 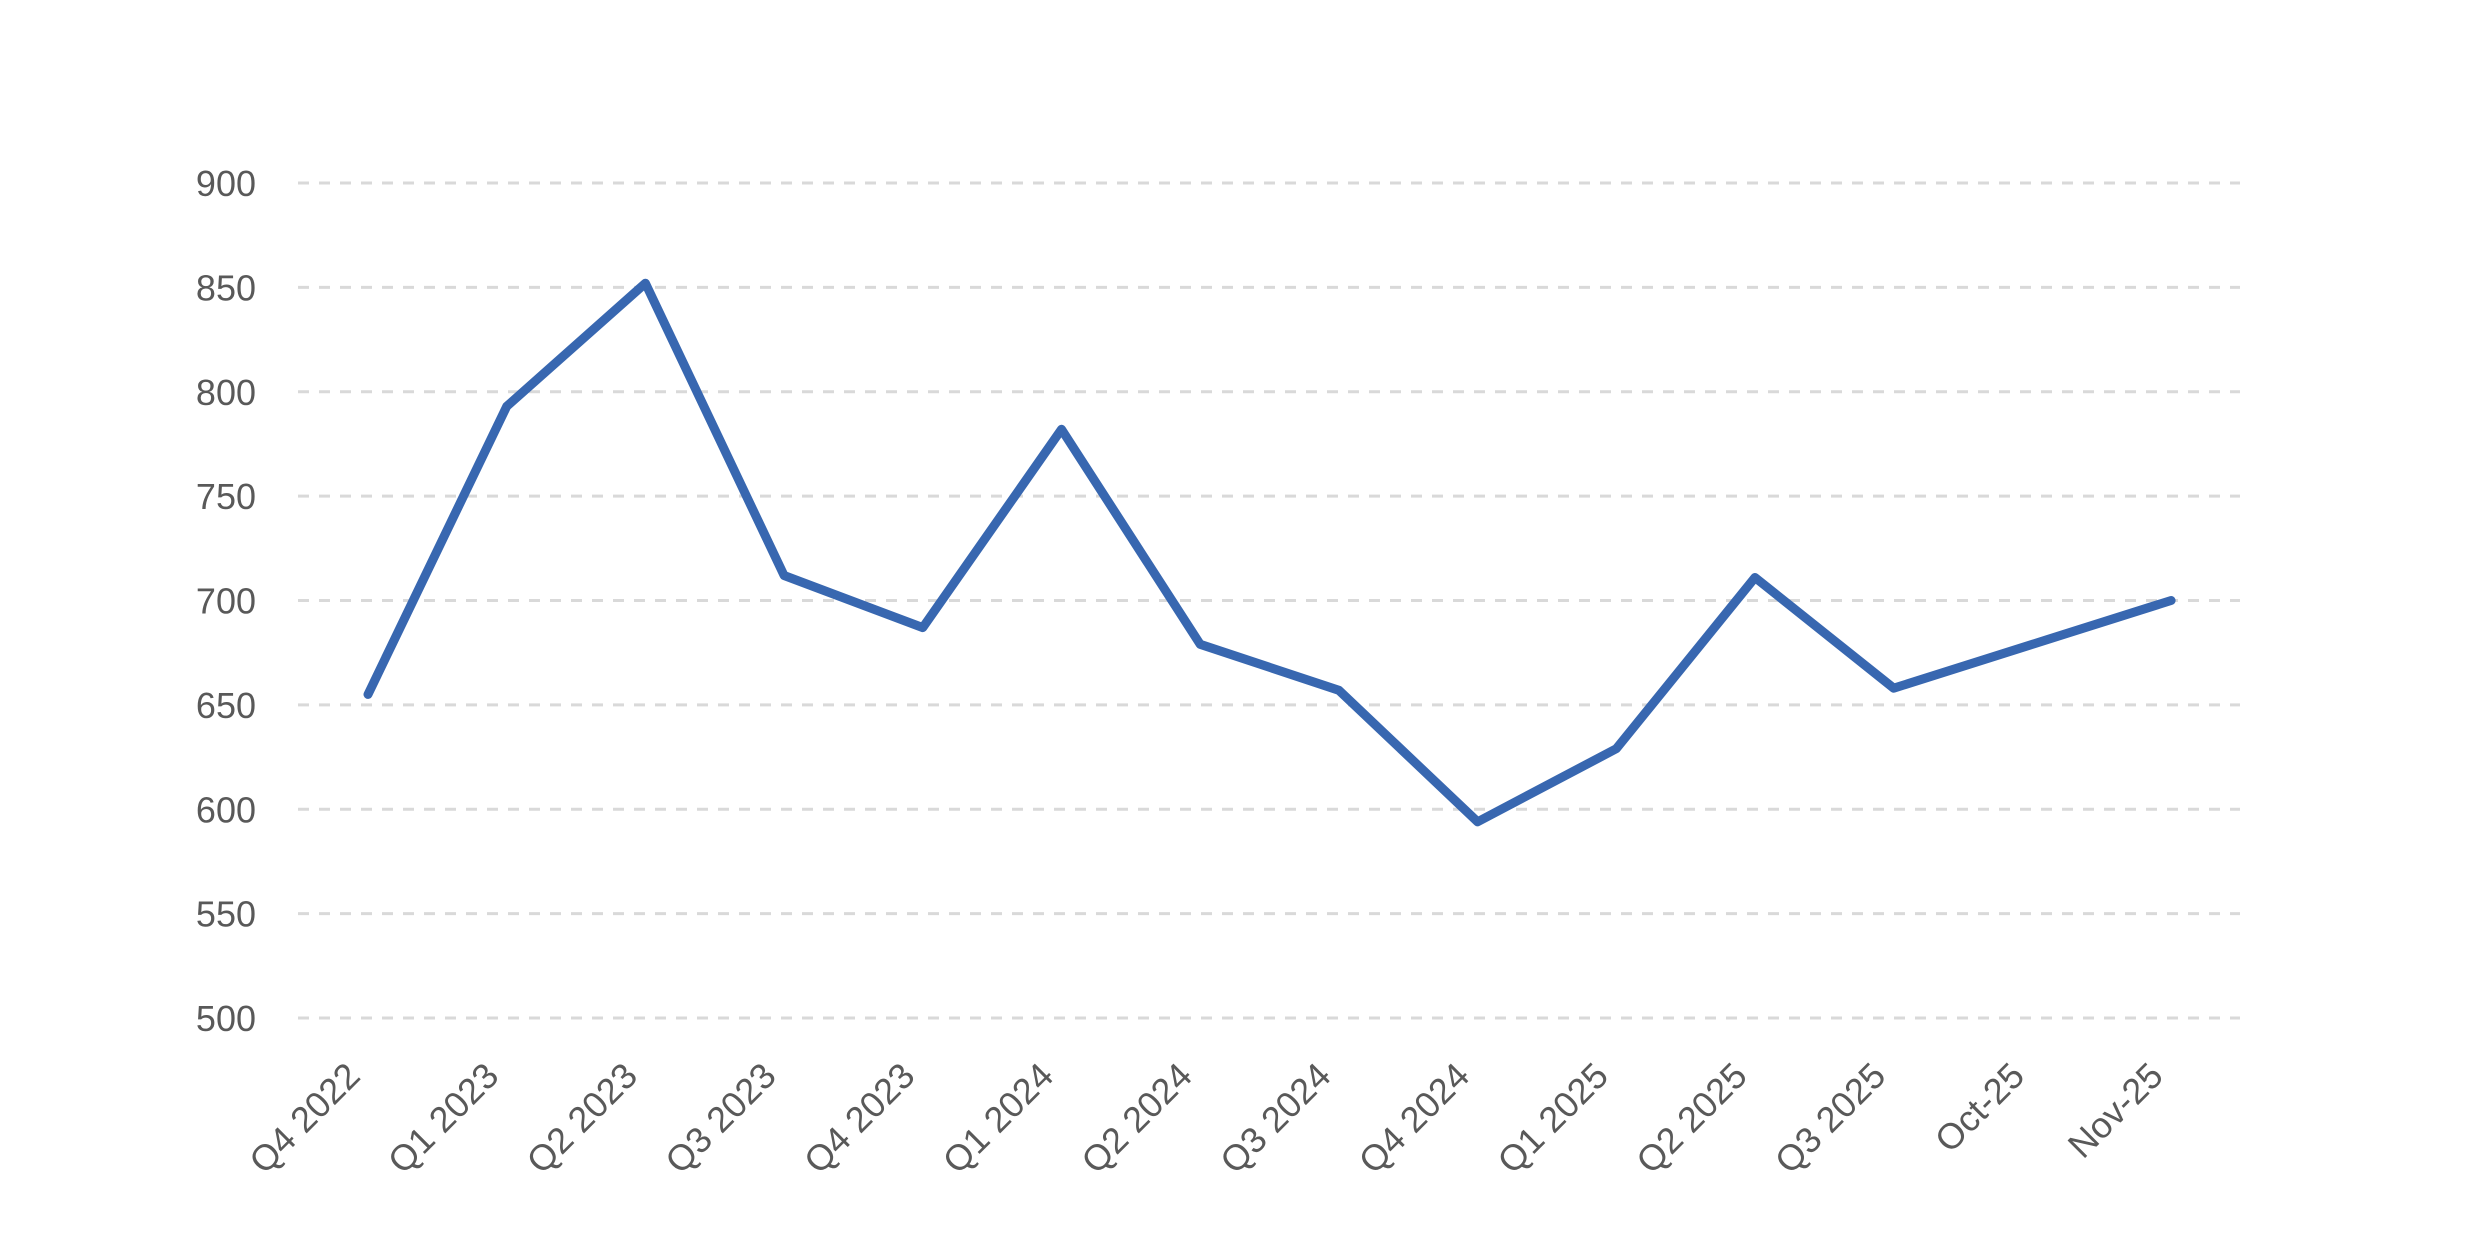 What do you see at coordinates (304, 1118) in the screenshot?
I see `x-tick-label: Q4 2022` at bounding box center [304, 1118].